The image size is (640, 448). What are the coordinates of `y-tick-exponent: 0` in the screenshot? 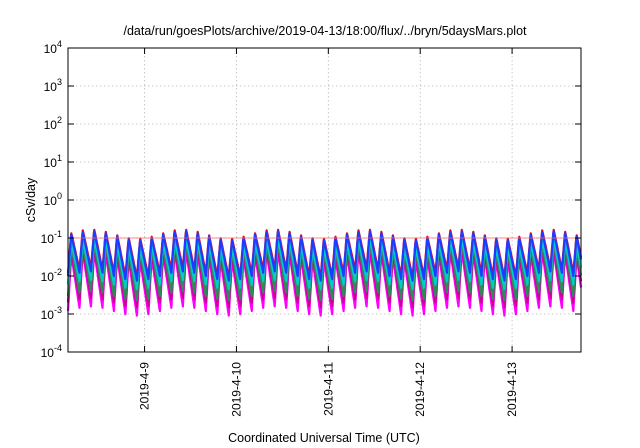 It's located at (59, 196).